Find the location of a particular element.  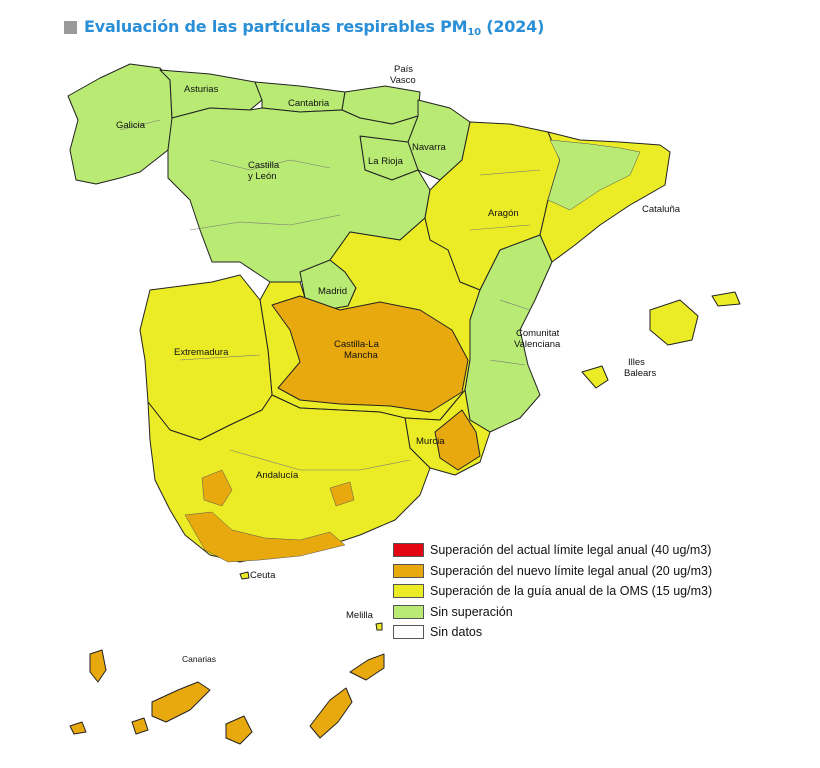

castilla-la-mancha-orange-area is located at coordinates (370, 354).